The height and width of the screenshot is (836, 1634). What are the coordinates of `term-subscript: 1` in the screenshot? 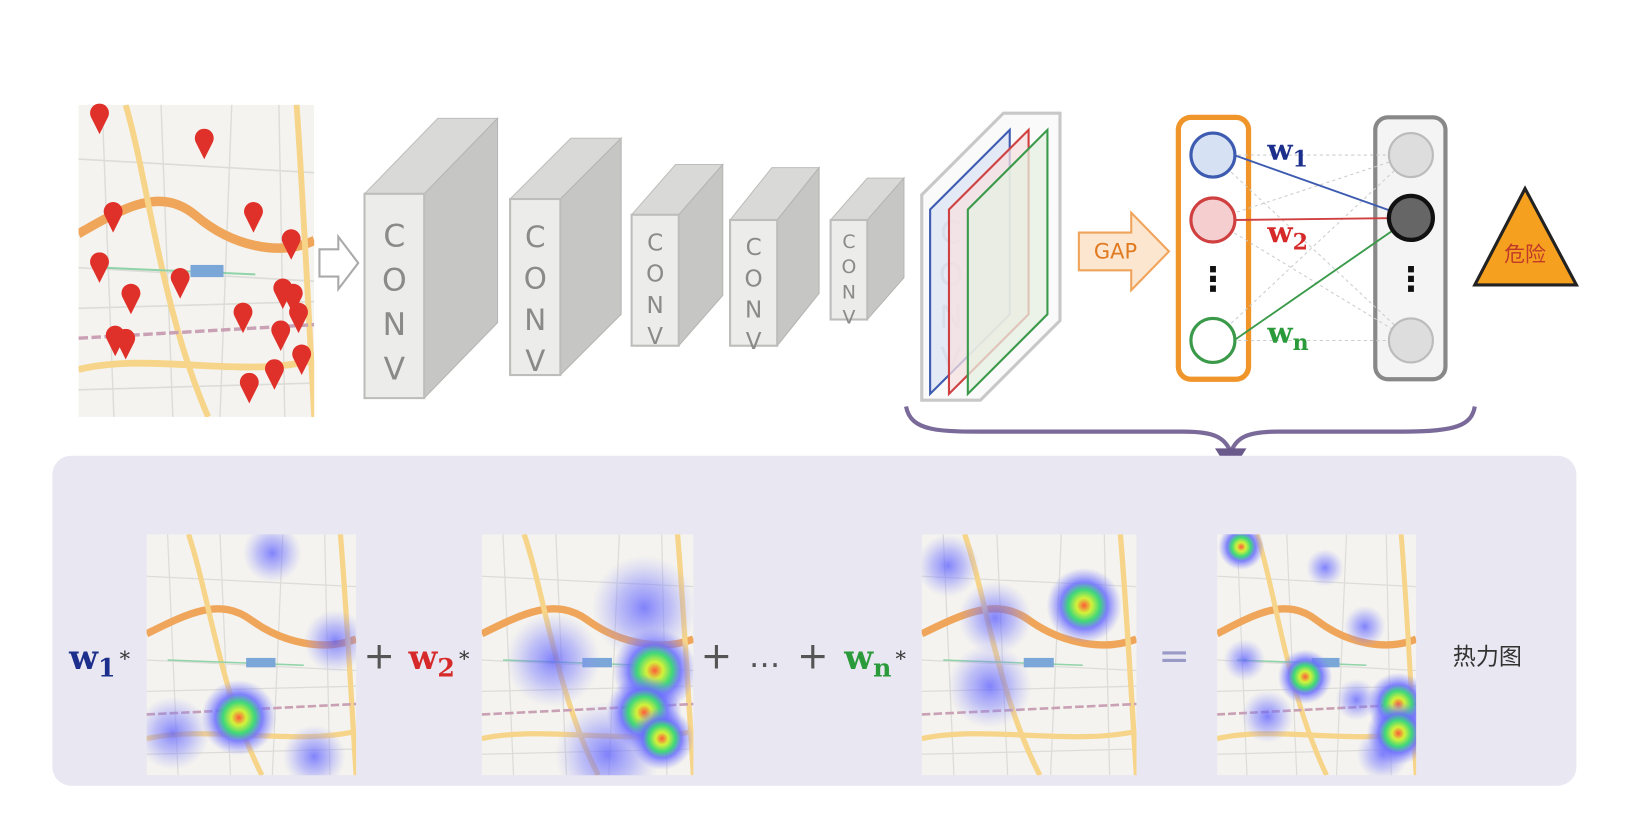 It's located at (106, 667).